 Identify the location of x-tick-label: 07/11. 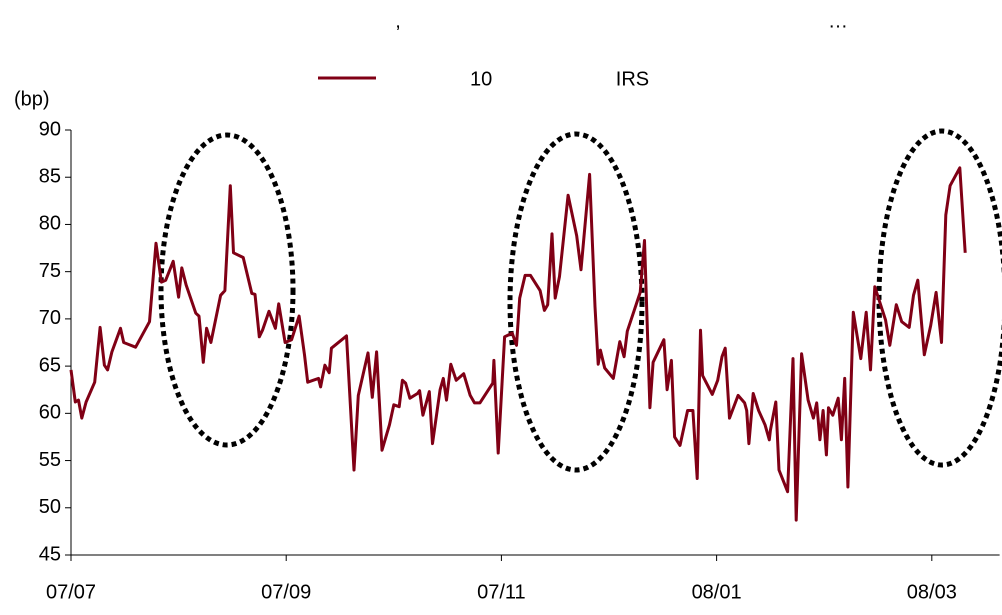
(501, 592).